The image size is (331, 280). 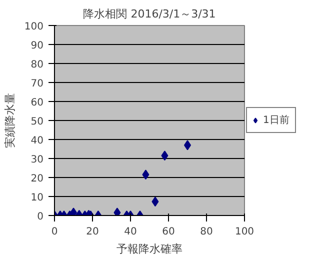 What do you see at coordinates (37, 122) in the screenshot?
I see `y-tick-label: 50` at bounding box center [37, 122].